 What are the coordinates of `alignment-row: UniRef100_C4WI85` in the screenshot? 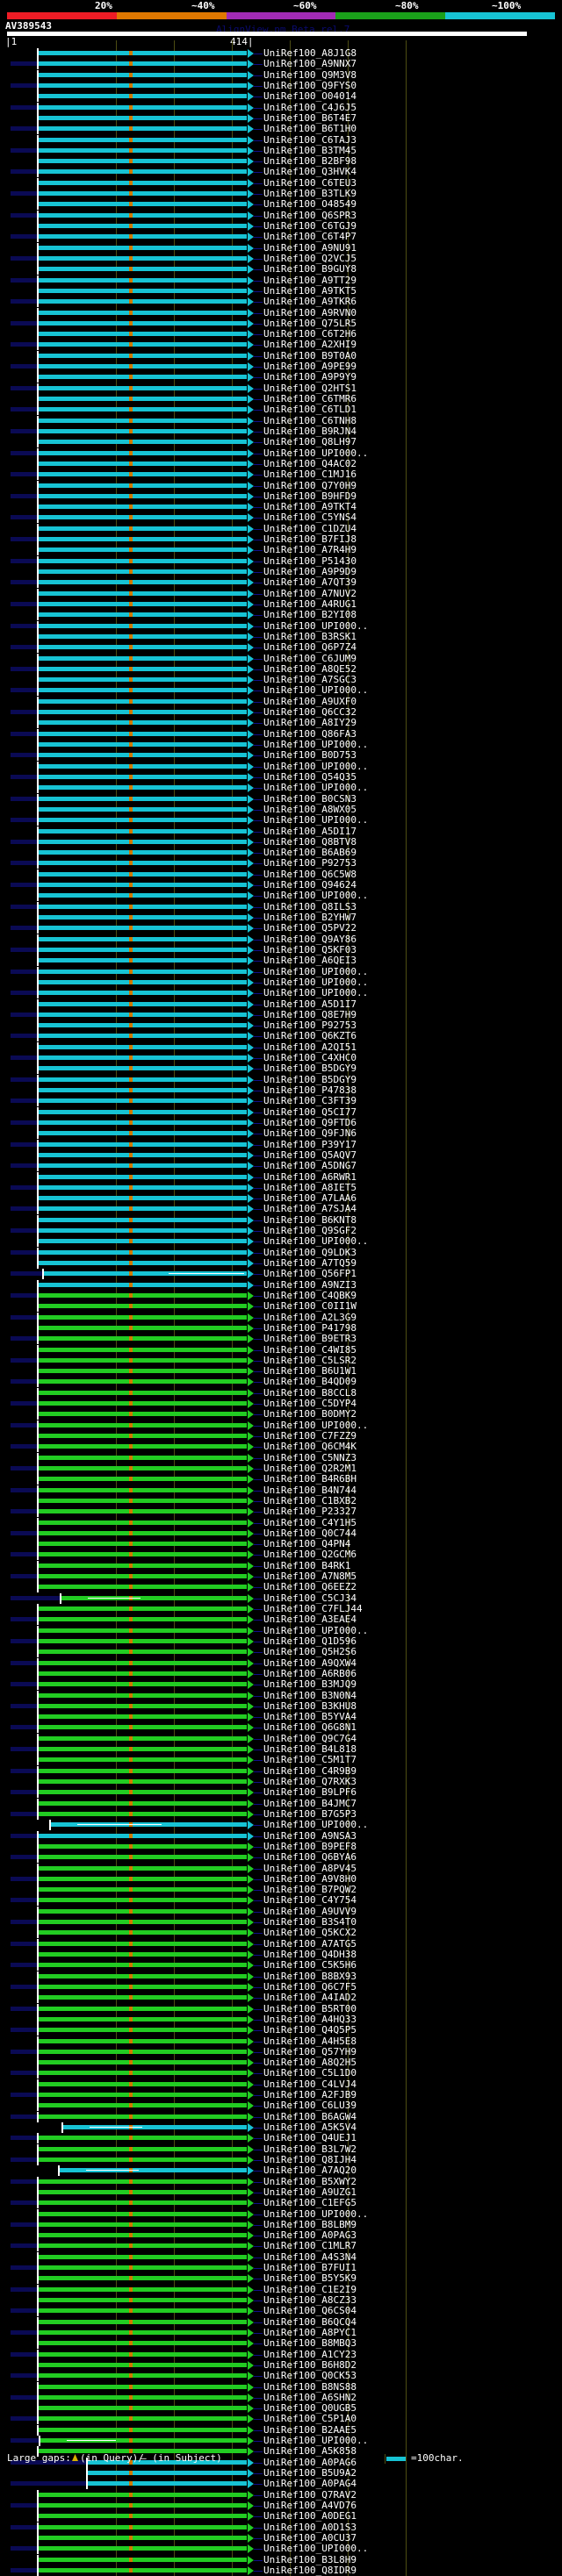 It's located at (281, 1350).